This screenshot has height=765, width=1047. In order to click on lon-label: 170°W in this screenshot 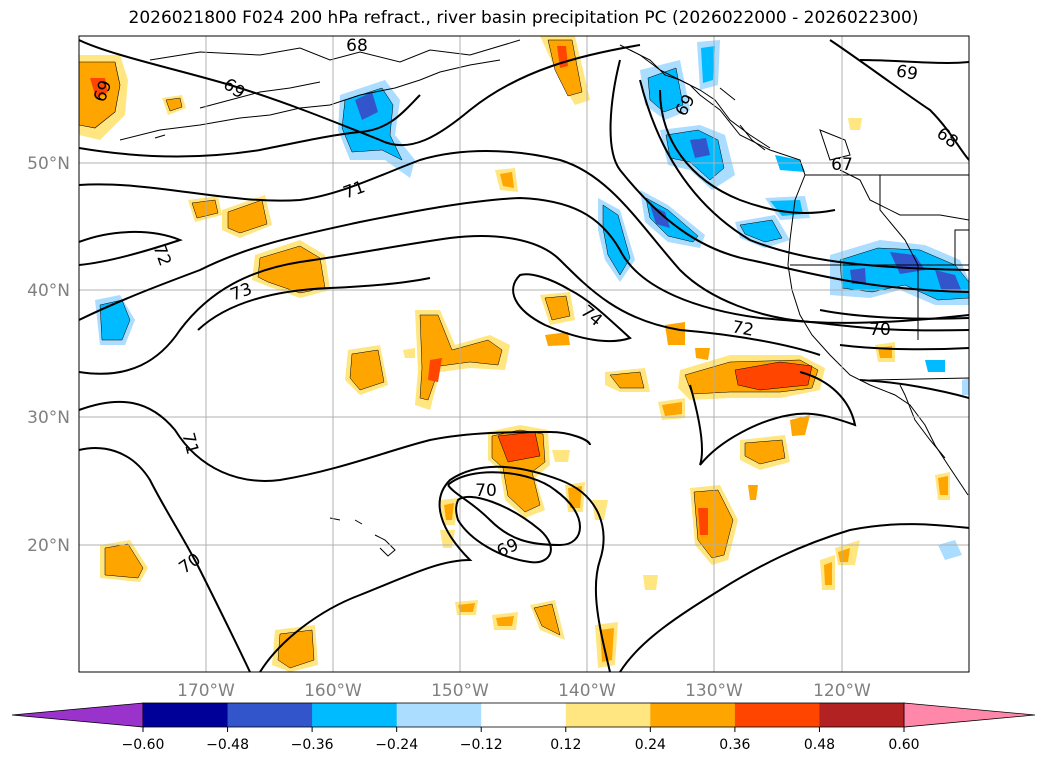, I will do `click(206, 691)`.